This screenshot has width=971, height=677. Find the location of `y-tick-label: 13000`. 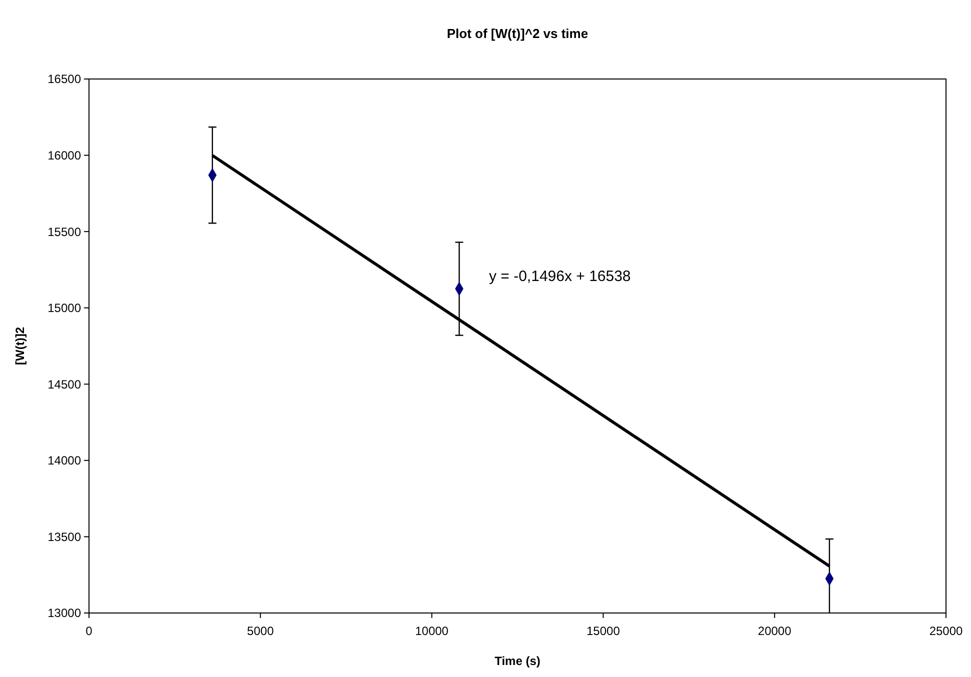

y-tick-label: 13000 is located at coordinates (65, 613).